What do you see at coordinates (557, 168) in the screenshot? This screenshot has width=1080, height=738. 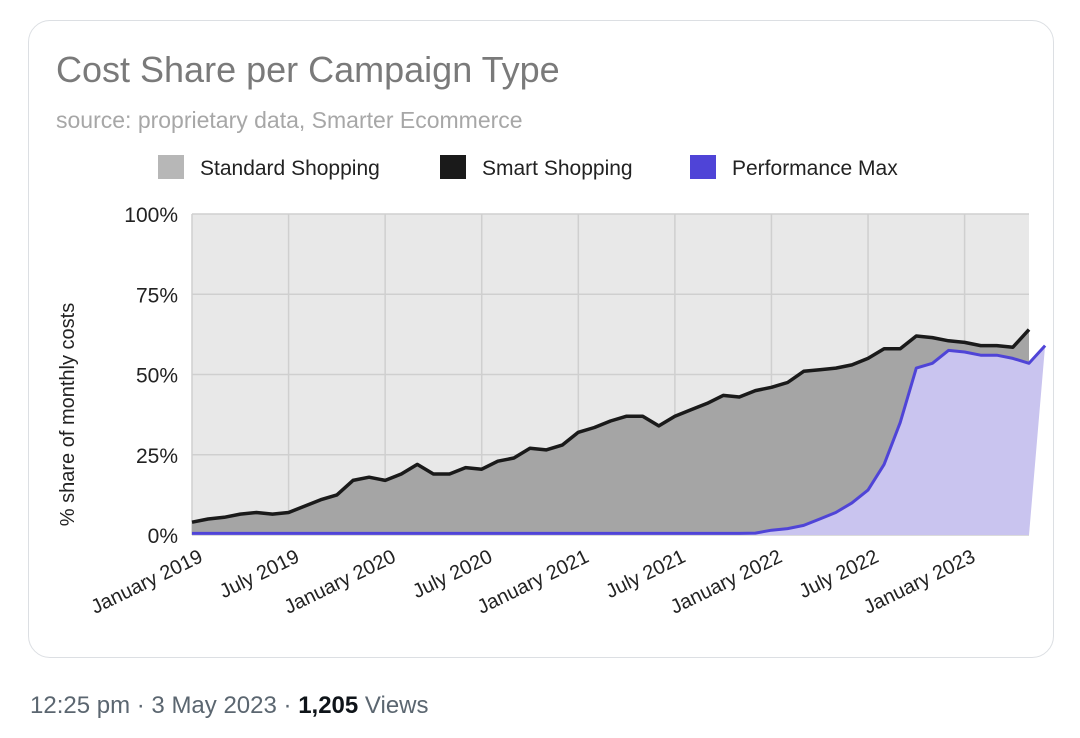 I see `legend-label-2: Smart Shopping` at bounding box center [557, 168].